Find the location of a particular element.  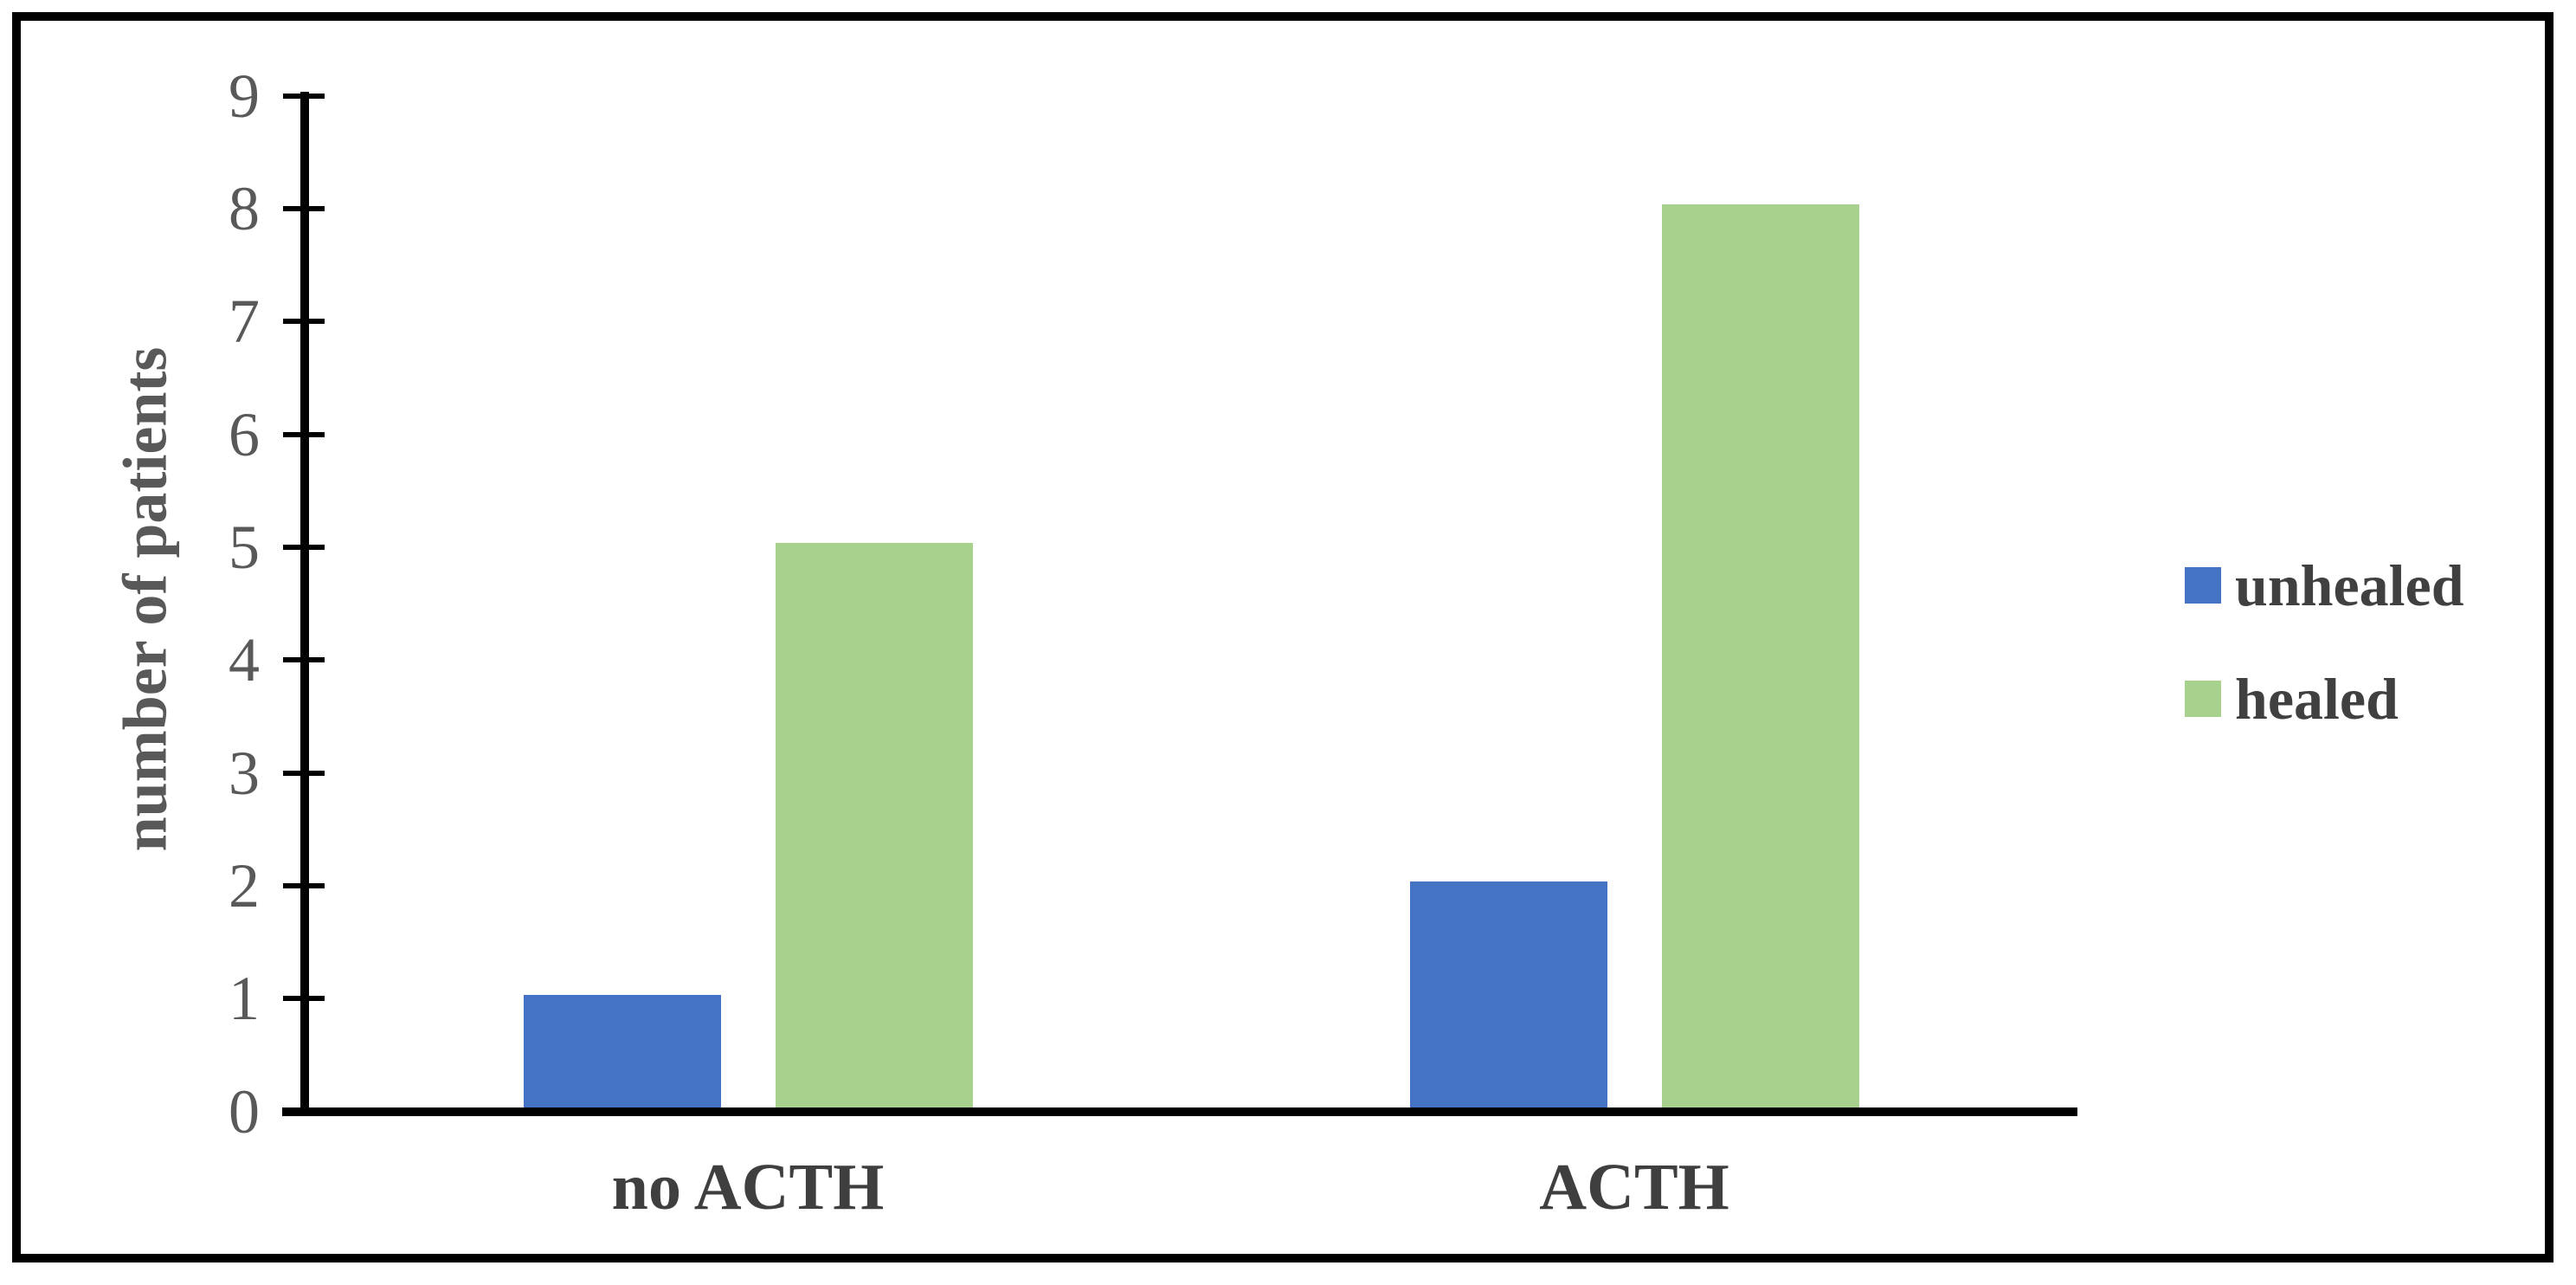

y-axis-line is located at coordinates (304, 603).